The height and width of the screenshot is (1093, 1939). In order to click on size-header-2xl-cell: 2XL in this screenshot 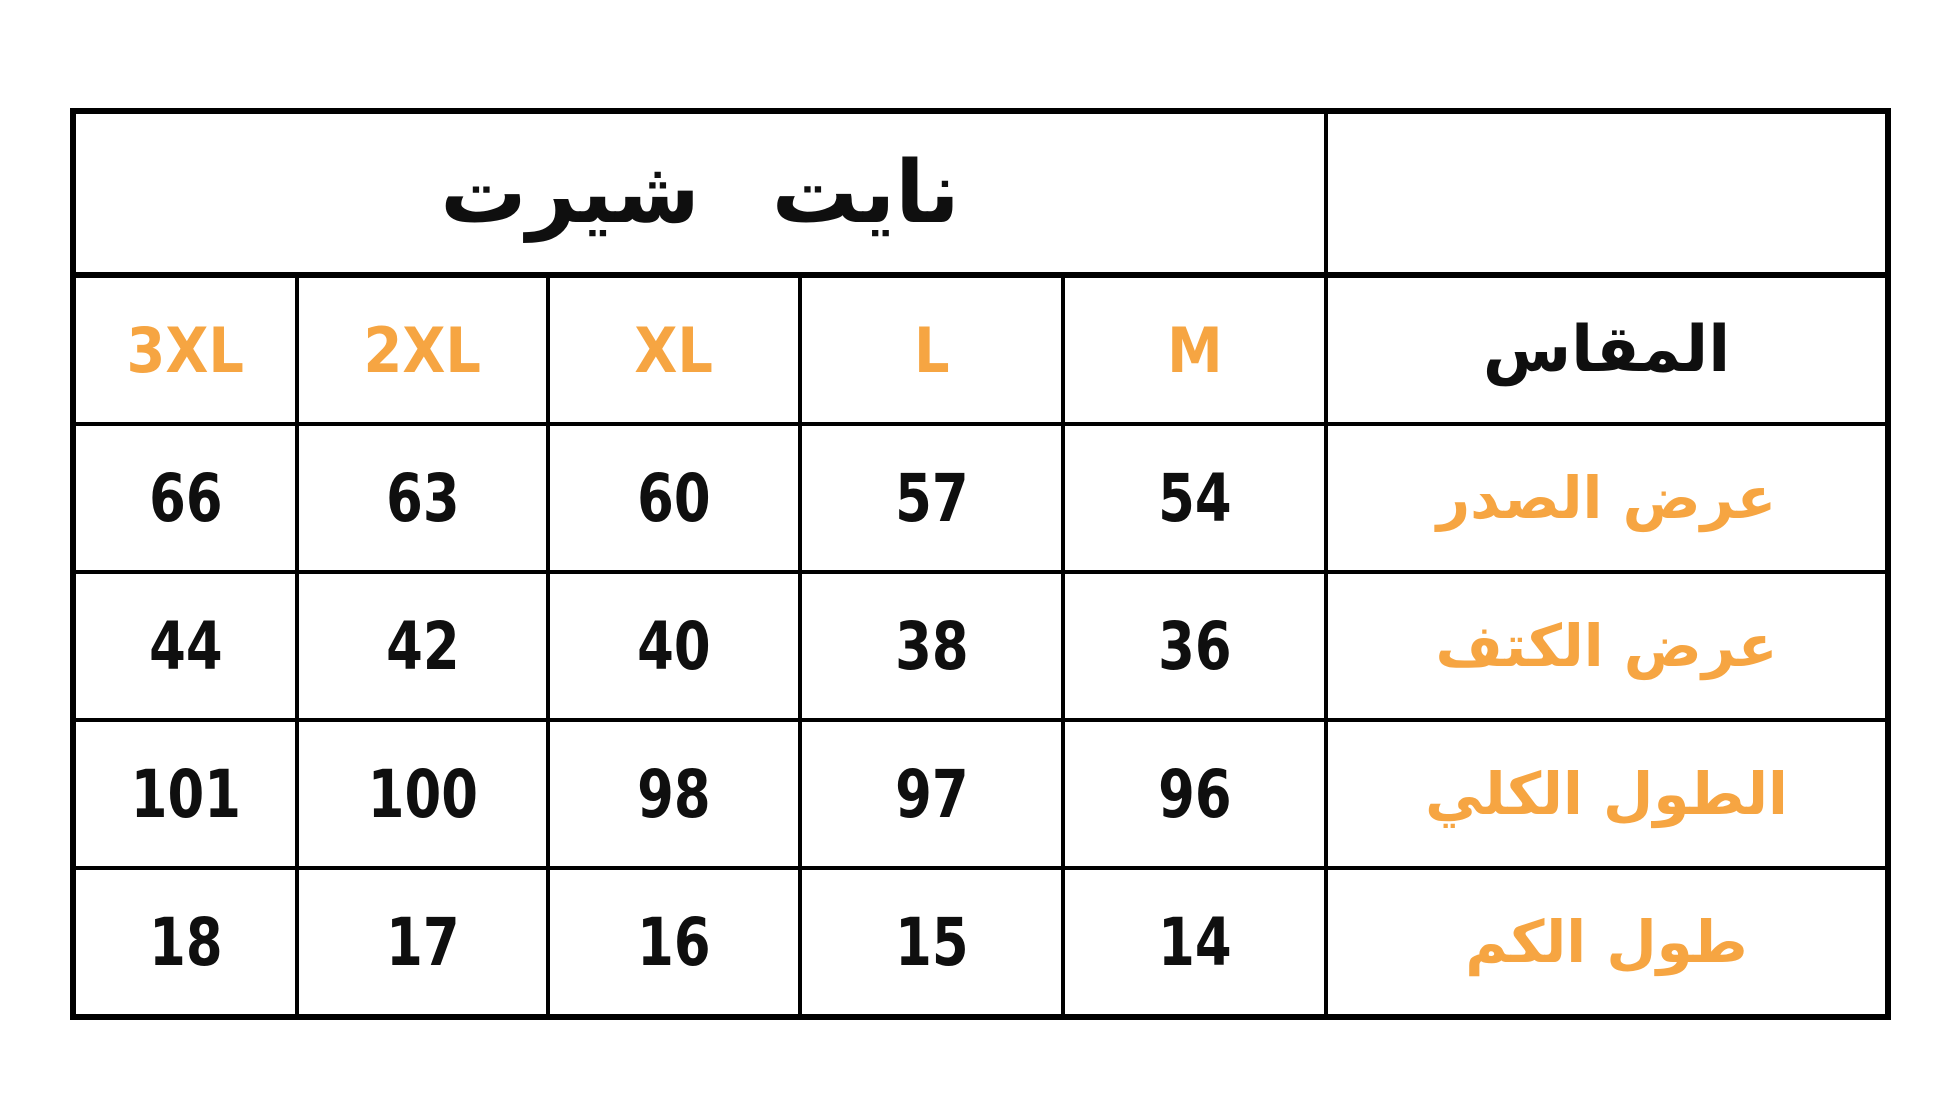, I will do `click(422, 349)`.